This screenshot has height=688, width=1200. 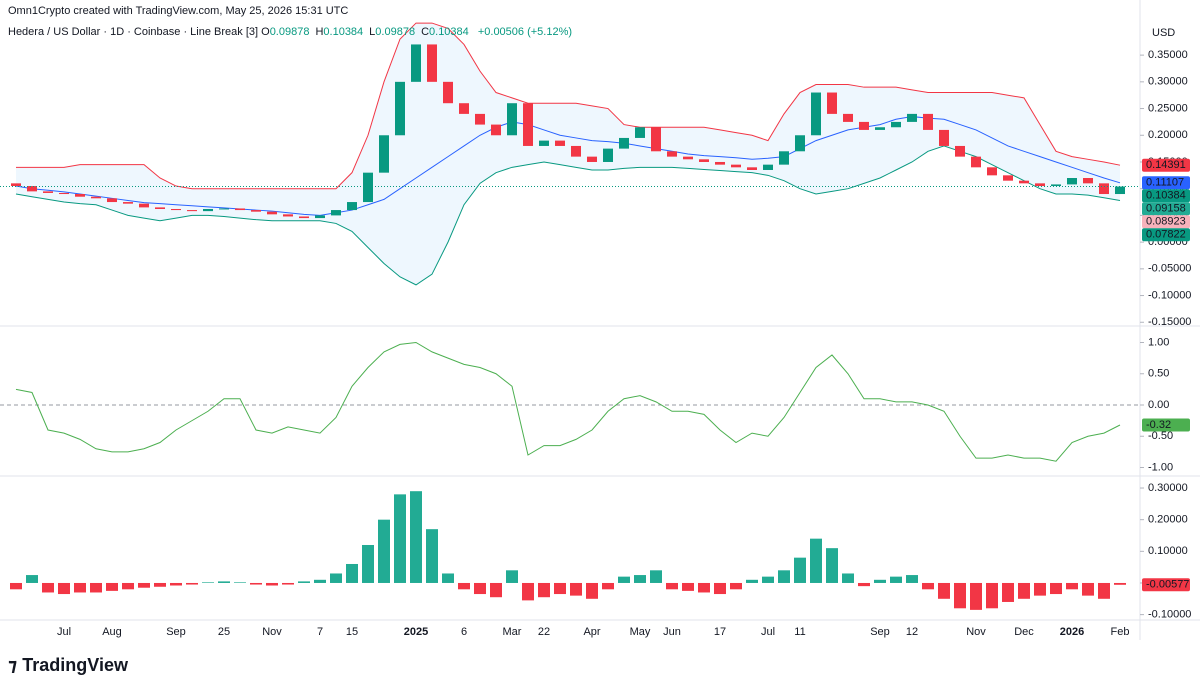 What do you see at coordinates (1160, 467) in the screenshot?
I see `y-tick-label: -1.00` at bounding box center [1160, 467].